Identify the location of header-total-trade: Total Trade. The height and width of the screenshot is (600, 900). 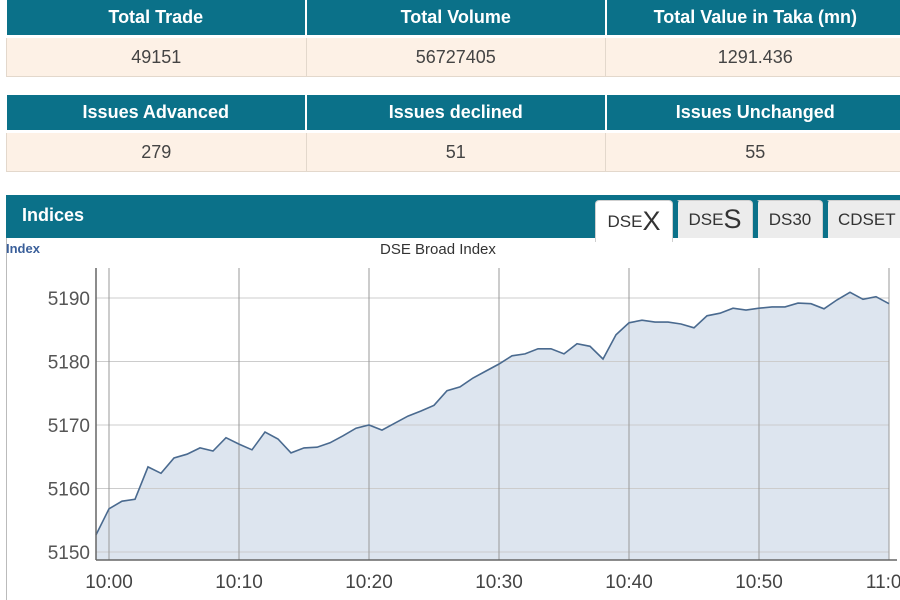
(156, 19).